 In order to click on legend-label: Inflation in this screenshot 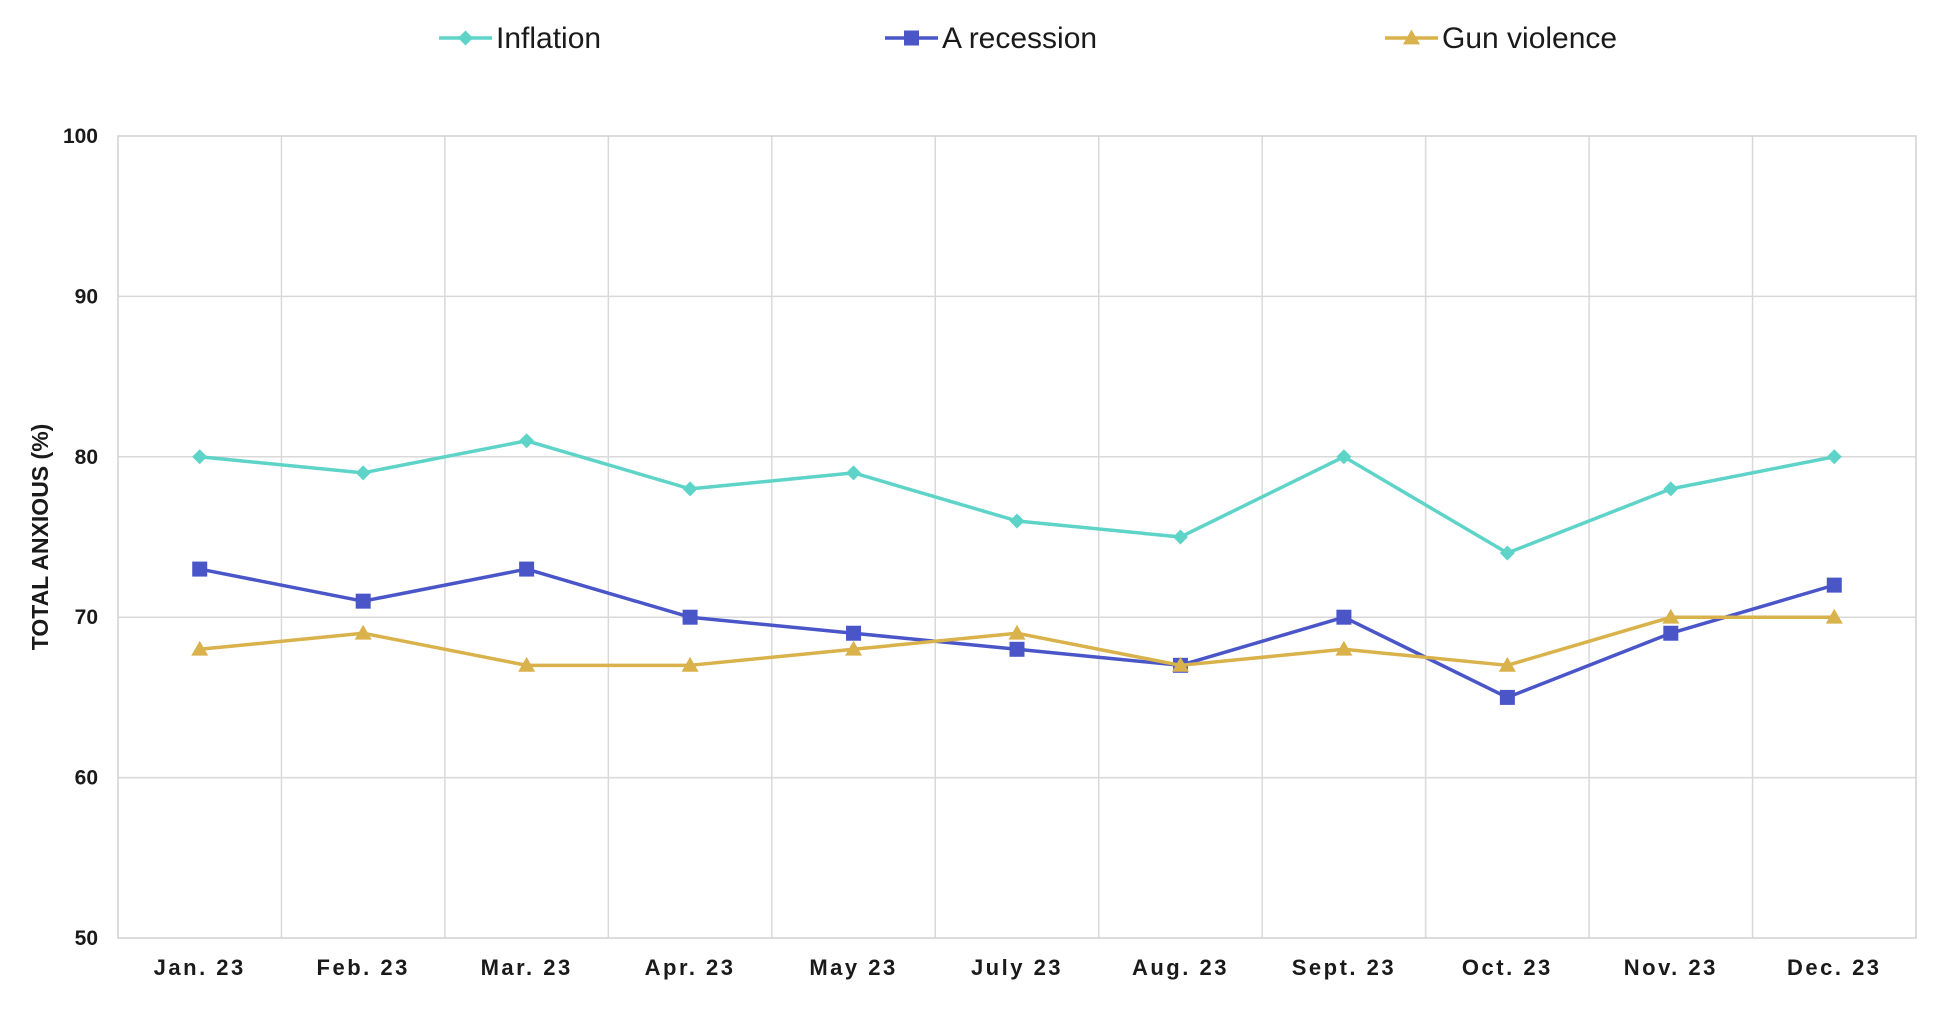, I will do `click(548, 38)`.